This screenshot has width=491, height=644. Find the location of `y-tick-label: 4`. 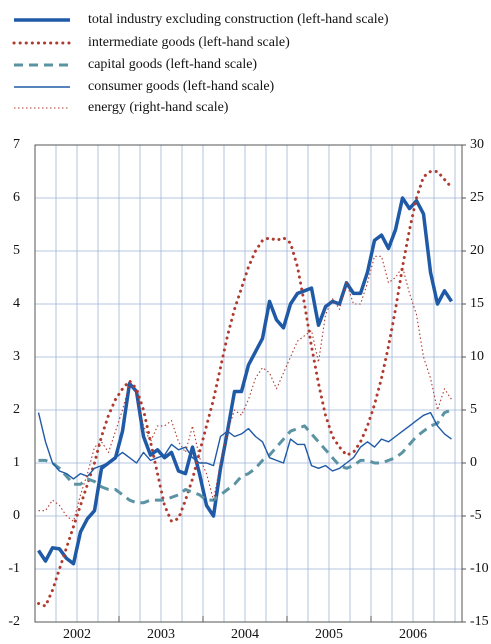

y-tick-label: 4 is located at coordinates (16, 303).